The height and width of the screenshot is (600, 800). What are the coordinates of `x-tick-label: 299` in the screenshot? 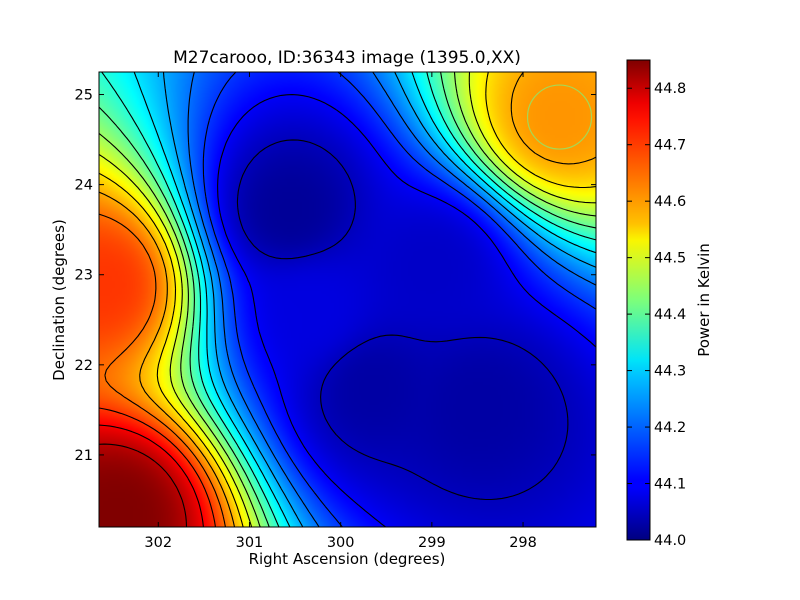 It's located at (432, 543).